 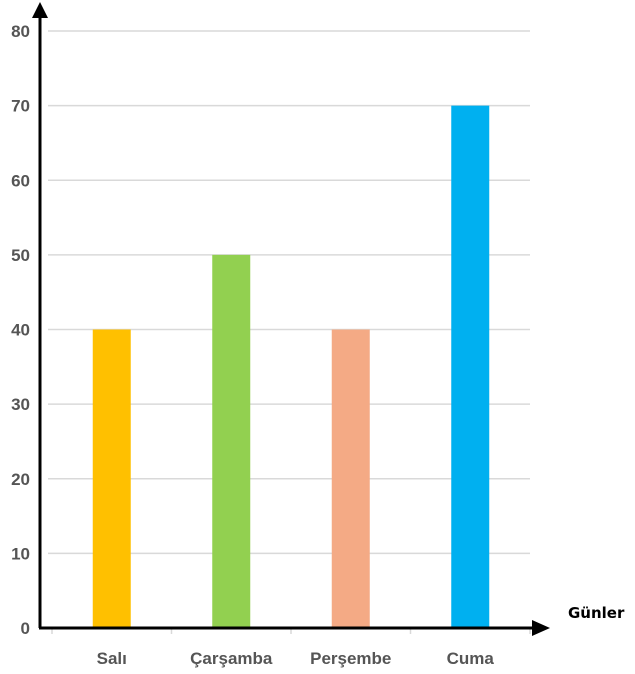 I want to click on y-tick-label: 60, so click(x=20, y=180).